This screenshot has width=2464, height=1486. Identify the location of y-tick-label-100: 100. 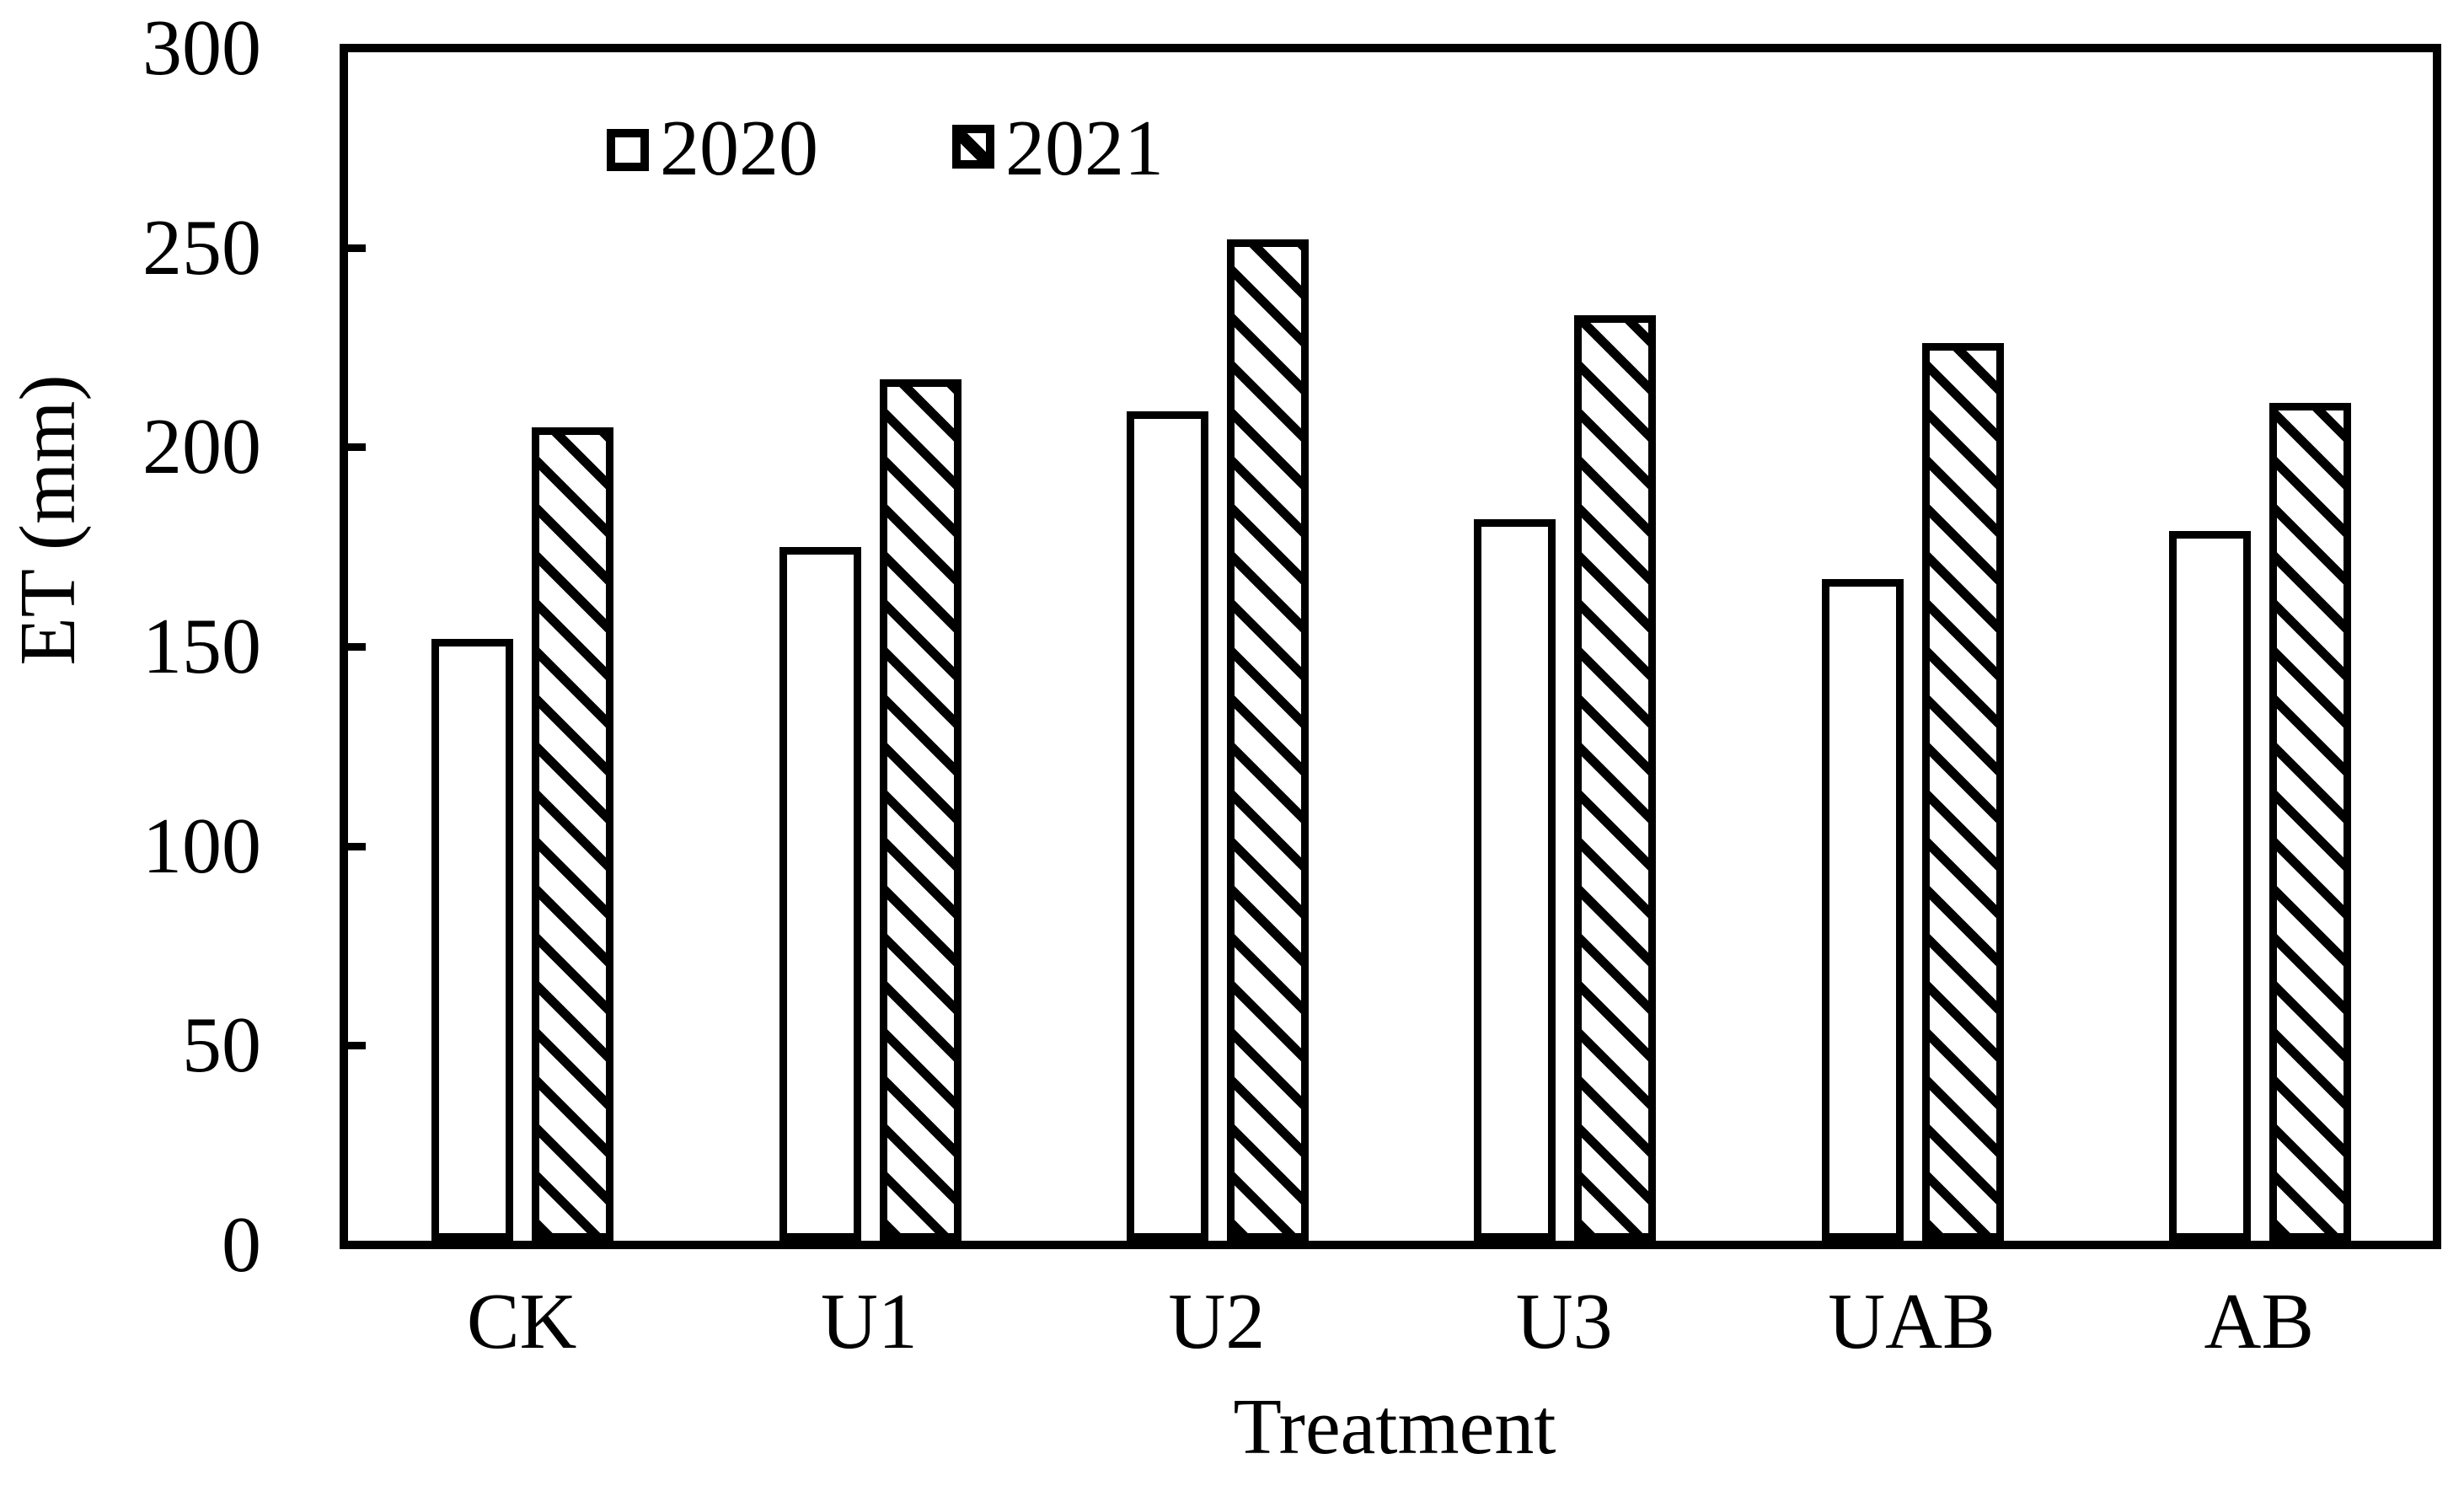
(201, 846).